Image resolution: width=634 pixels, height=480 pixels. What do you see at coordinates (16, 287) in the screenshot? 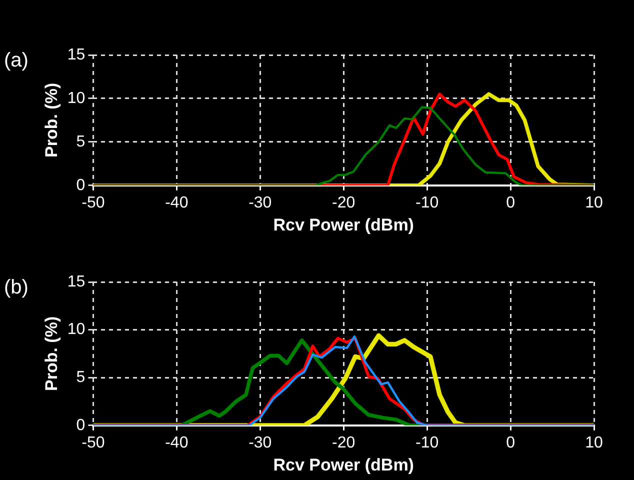
I see `chart-title: (b)` at bounding box center [16, 287].